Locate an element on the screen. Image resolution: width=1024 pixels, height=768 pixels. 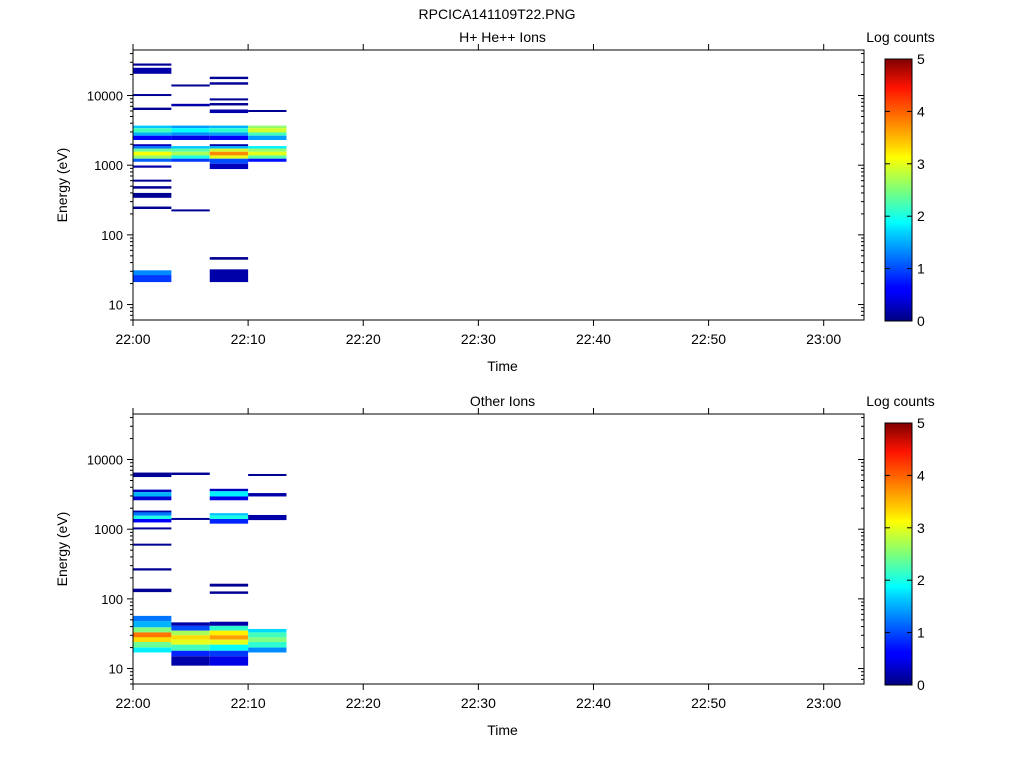
colorbar is located at coordinates (898, 190).